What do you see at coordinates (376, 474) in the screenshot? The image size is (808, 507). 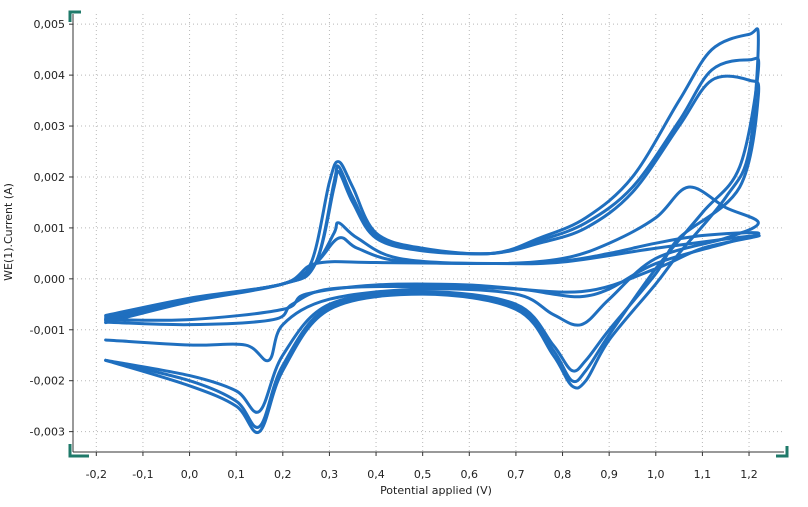 I see `x-tick-label-6: 0,4` at bounding box center [376, 474].